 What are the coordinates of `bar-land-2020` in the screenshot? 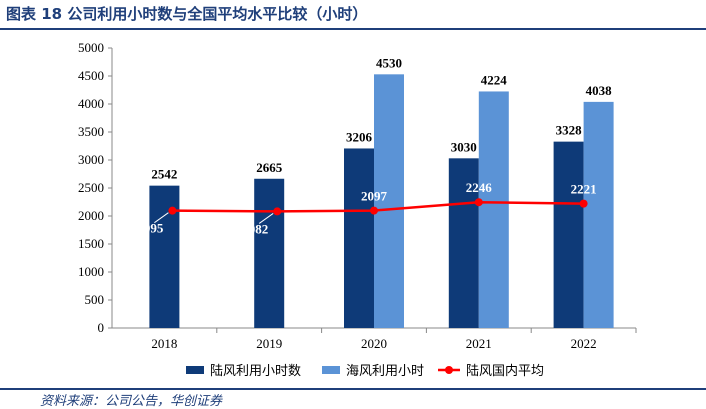 It's located at (359, 238).